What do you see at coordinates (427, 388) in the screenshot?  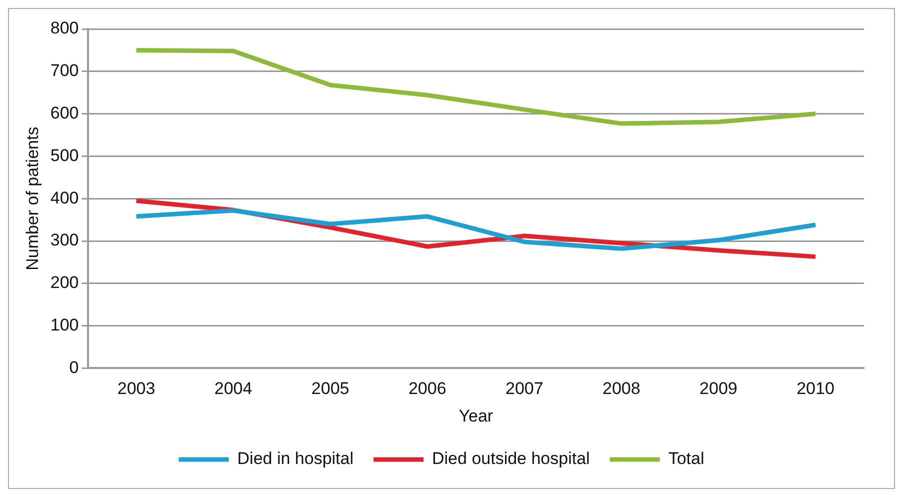 I see `x-tick-label: 2006` at bounding box center [427, 388].